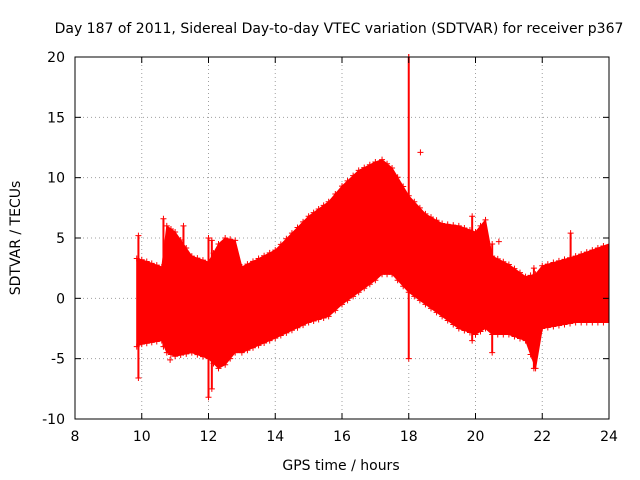  I want to click on x-axis-label: GPS time / hours, so click(340, 466).